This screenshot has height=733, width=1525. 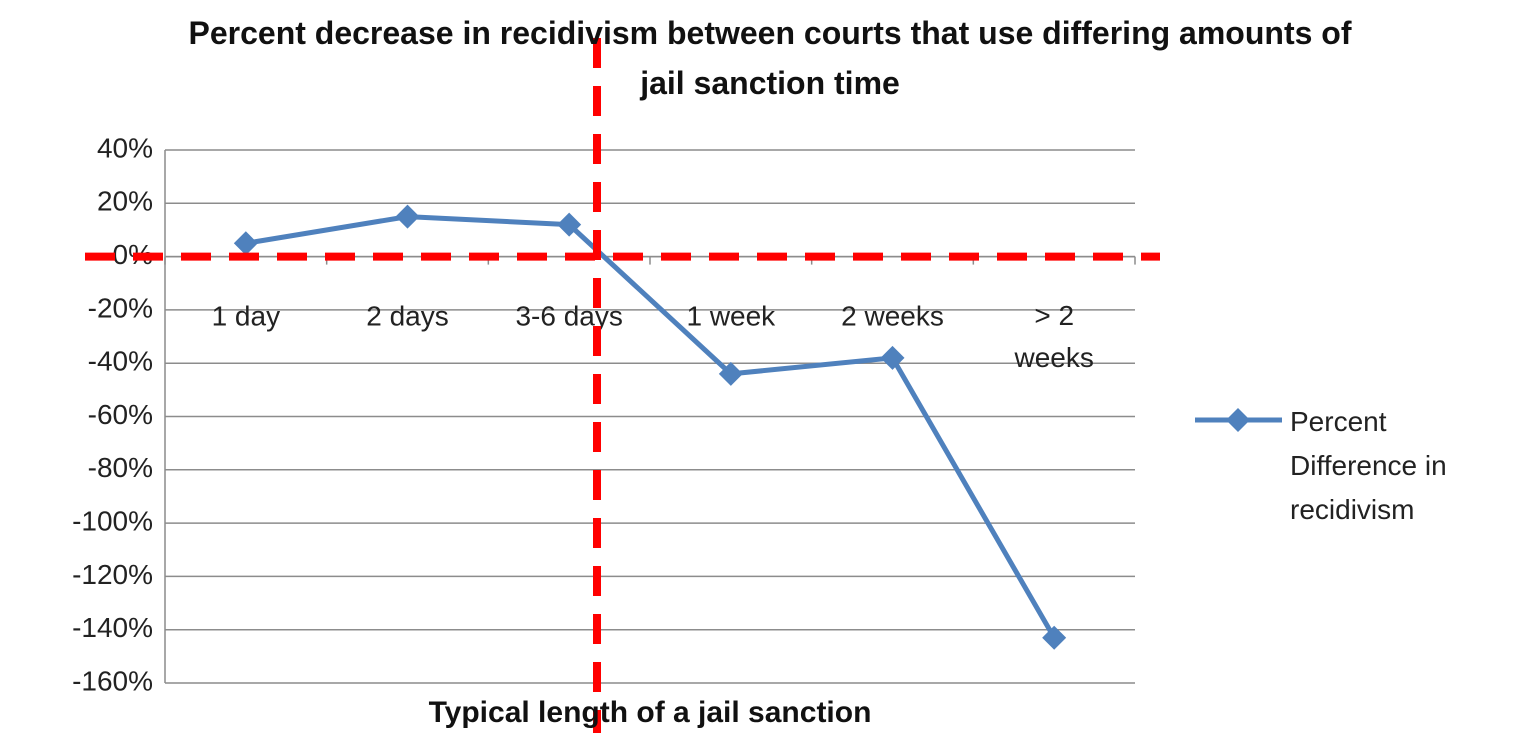 I want to click on legend-label: Percent Difference in recidivism, so click(x=1368, y=465).